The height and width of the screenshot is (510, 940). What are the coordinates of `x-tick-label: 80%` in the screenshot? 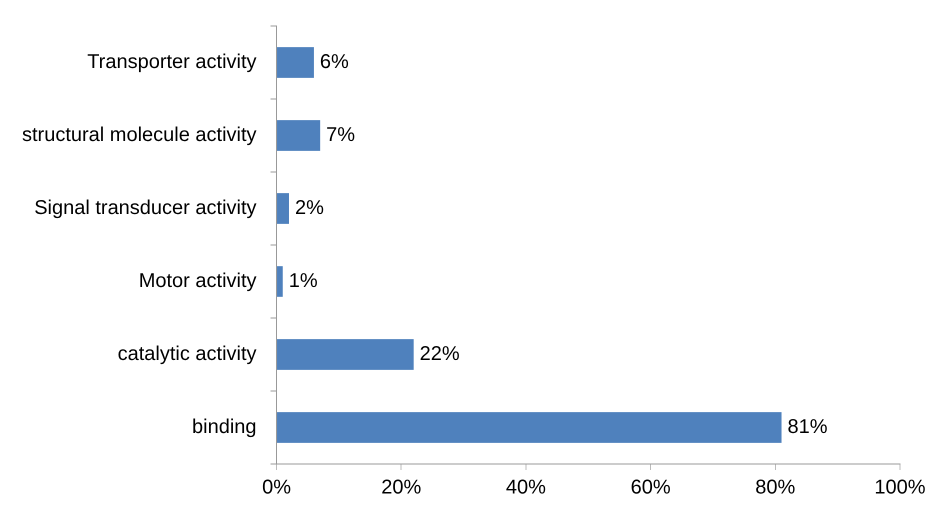 It's located at (775, 487).